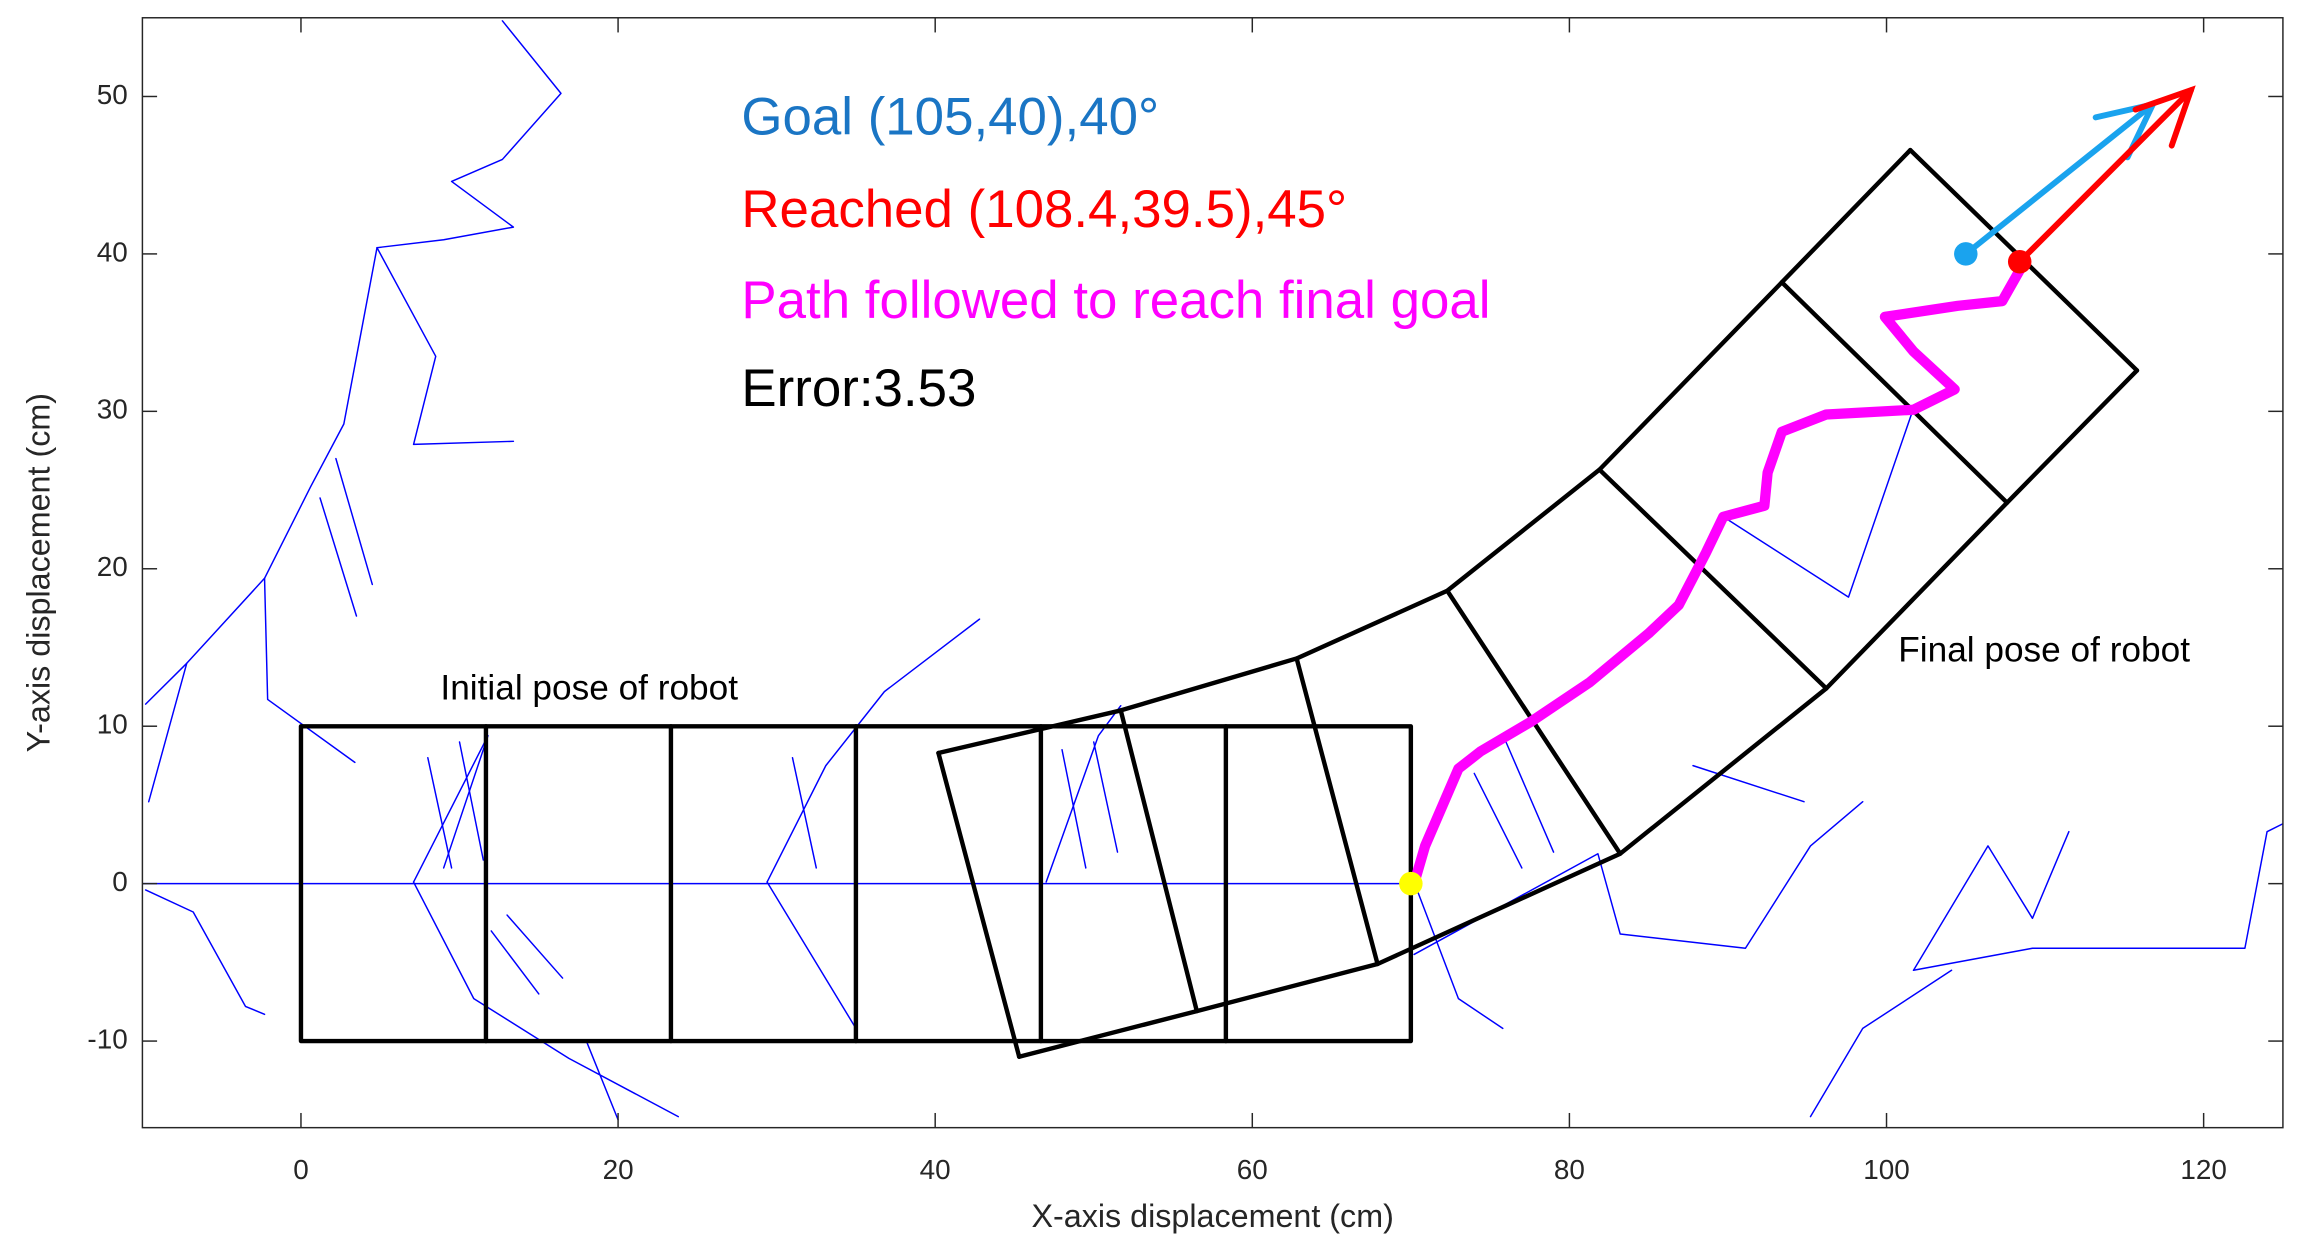 This screenshot has height=1257, width=2302. Describe the element at coordinates (858, 388) in the screenshot. I see `annotation: Error:3.53` at that location.